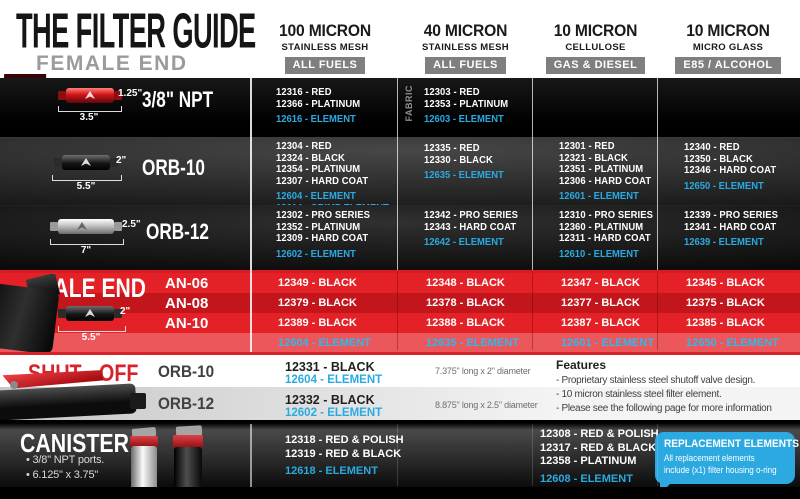  I want to click on element-number: 12616 - ELEMENT, so click(316, 119).